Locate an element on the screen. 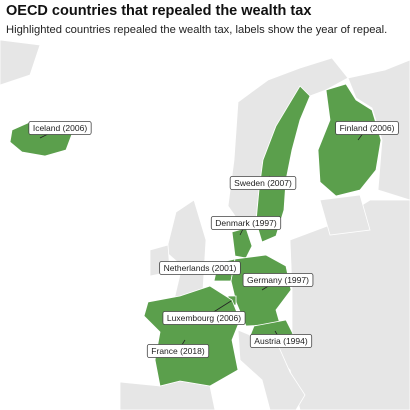  label-text: Germany (1997) is located at coordinates (278, 280).